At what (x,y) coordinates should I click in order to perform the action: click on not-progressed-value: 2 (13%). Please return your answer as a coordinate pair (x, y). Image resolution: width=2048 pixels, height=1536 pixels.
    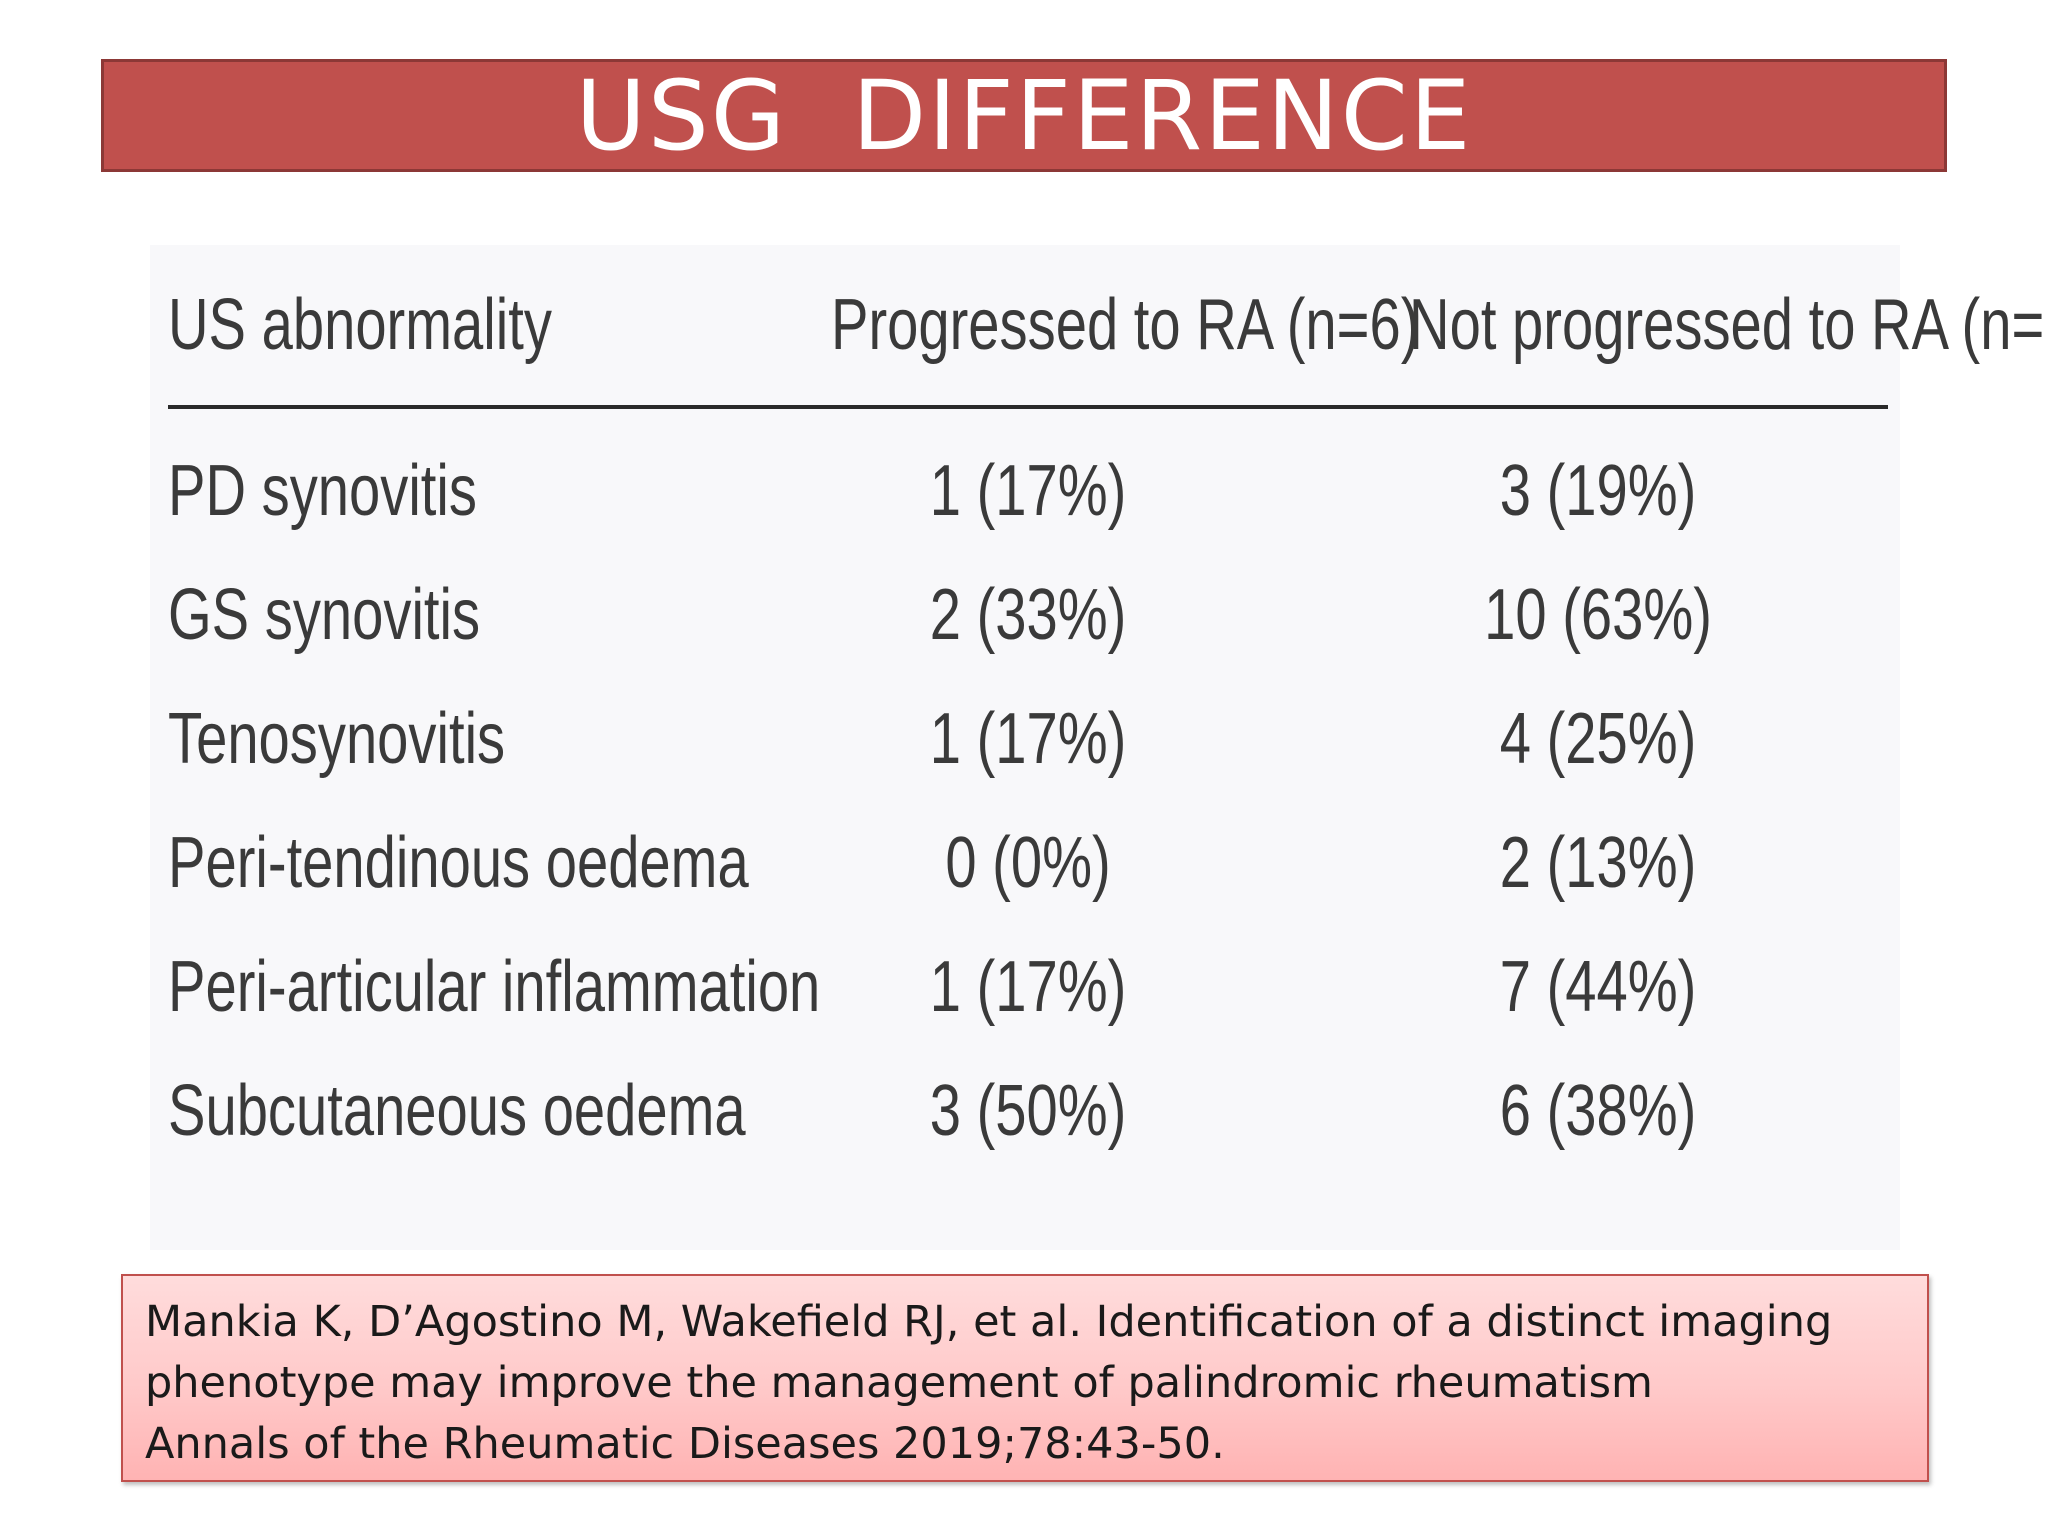
    Looking at the image, I should click on (1598, 863).